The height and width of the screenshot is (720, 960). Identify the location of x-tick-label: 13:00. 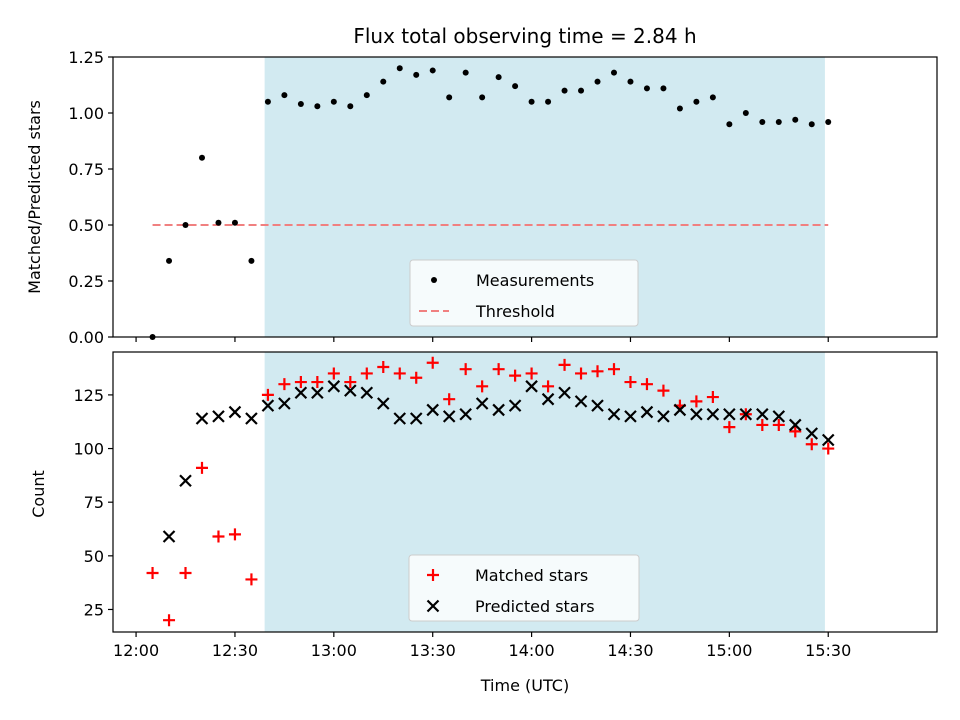
(334, 650).